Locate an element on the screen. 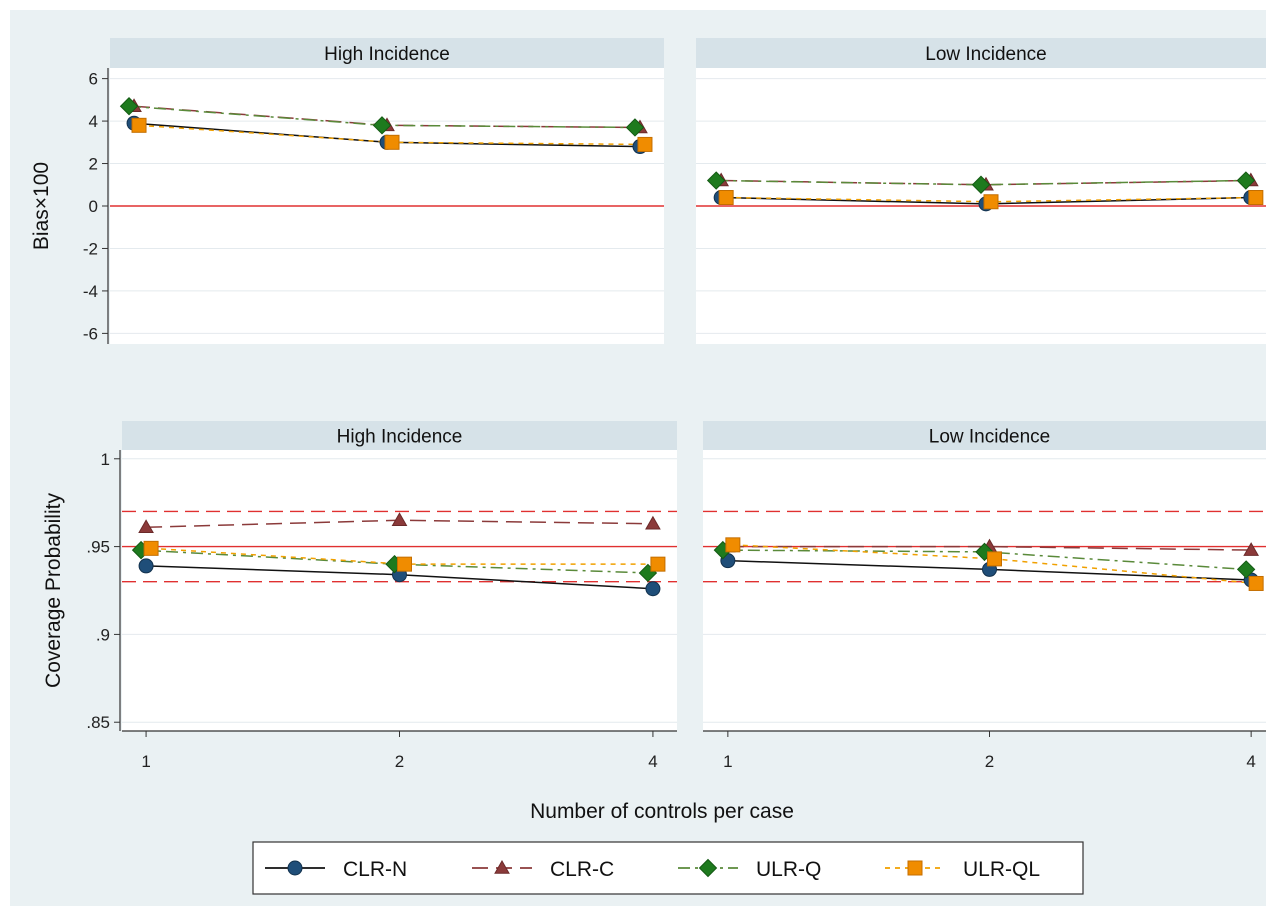 The width and height of the screenshot is (1276, 916). strip-header-bottom-right is located at coordinates (984, 435).